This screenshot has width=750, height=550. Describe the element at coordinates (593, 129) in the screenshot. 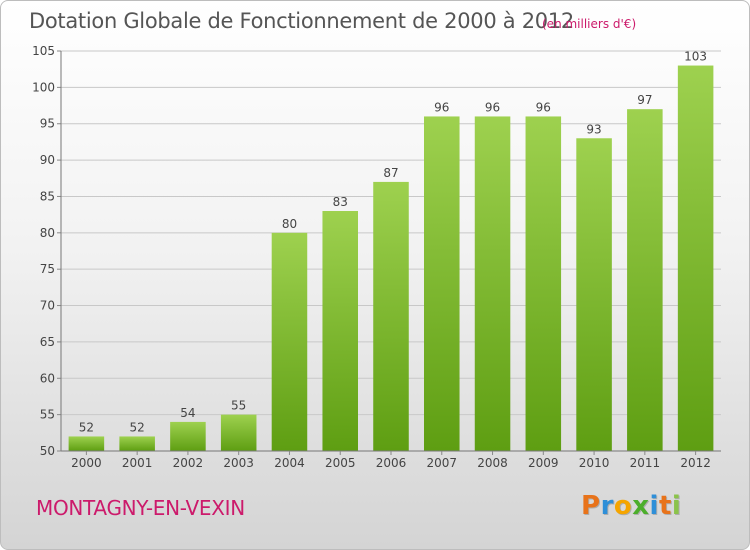

I see `data-label: 93` at that location.